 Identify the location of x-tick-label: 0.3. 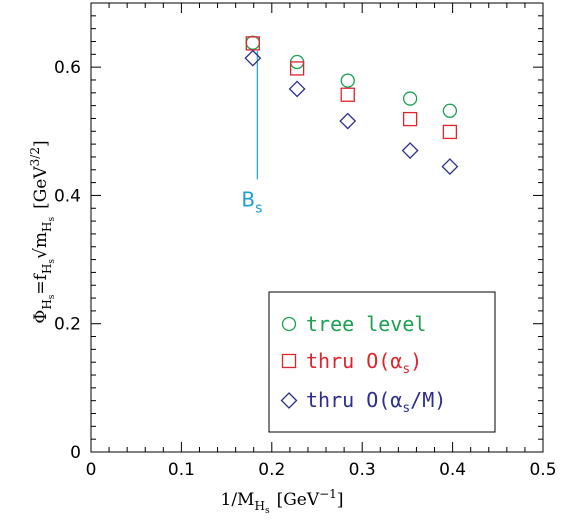
(362, 470).